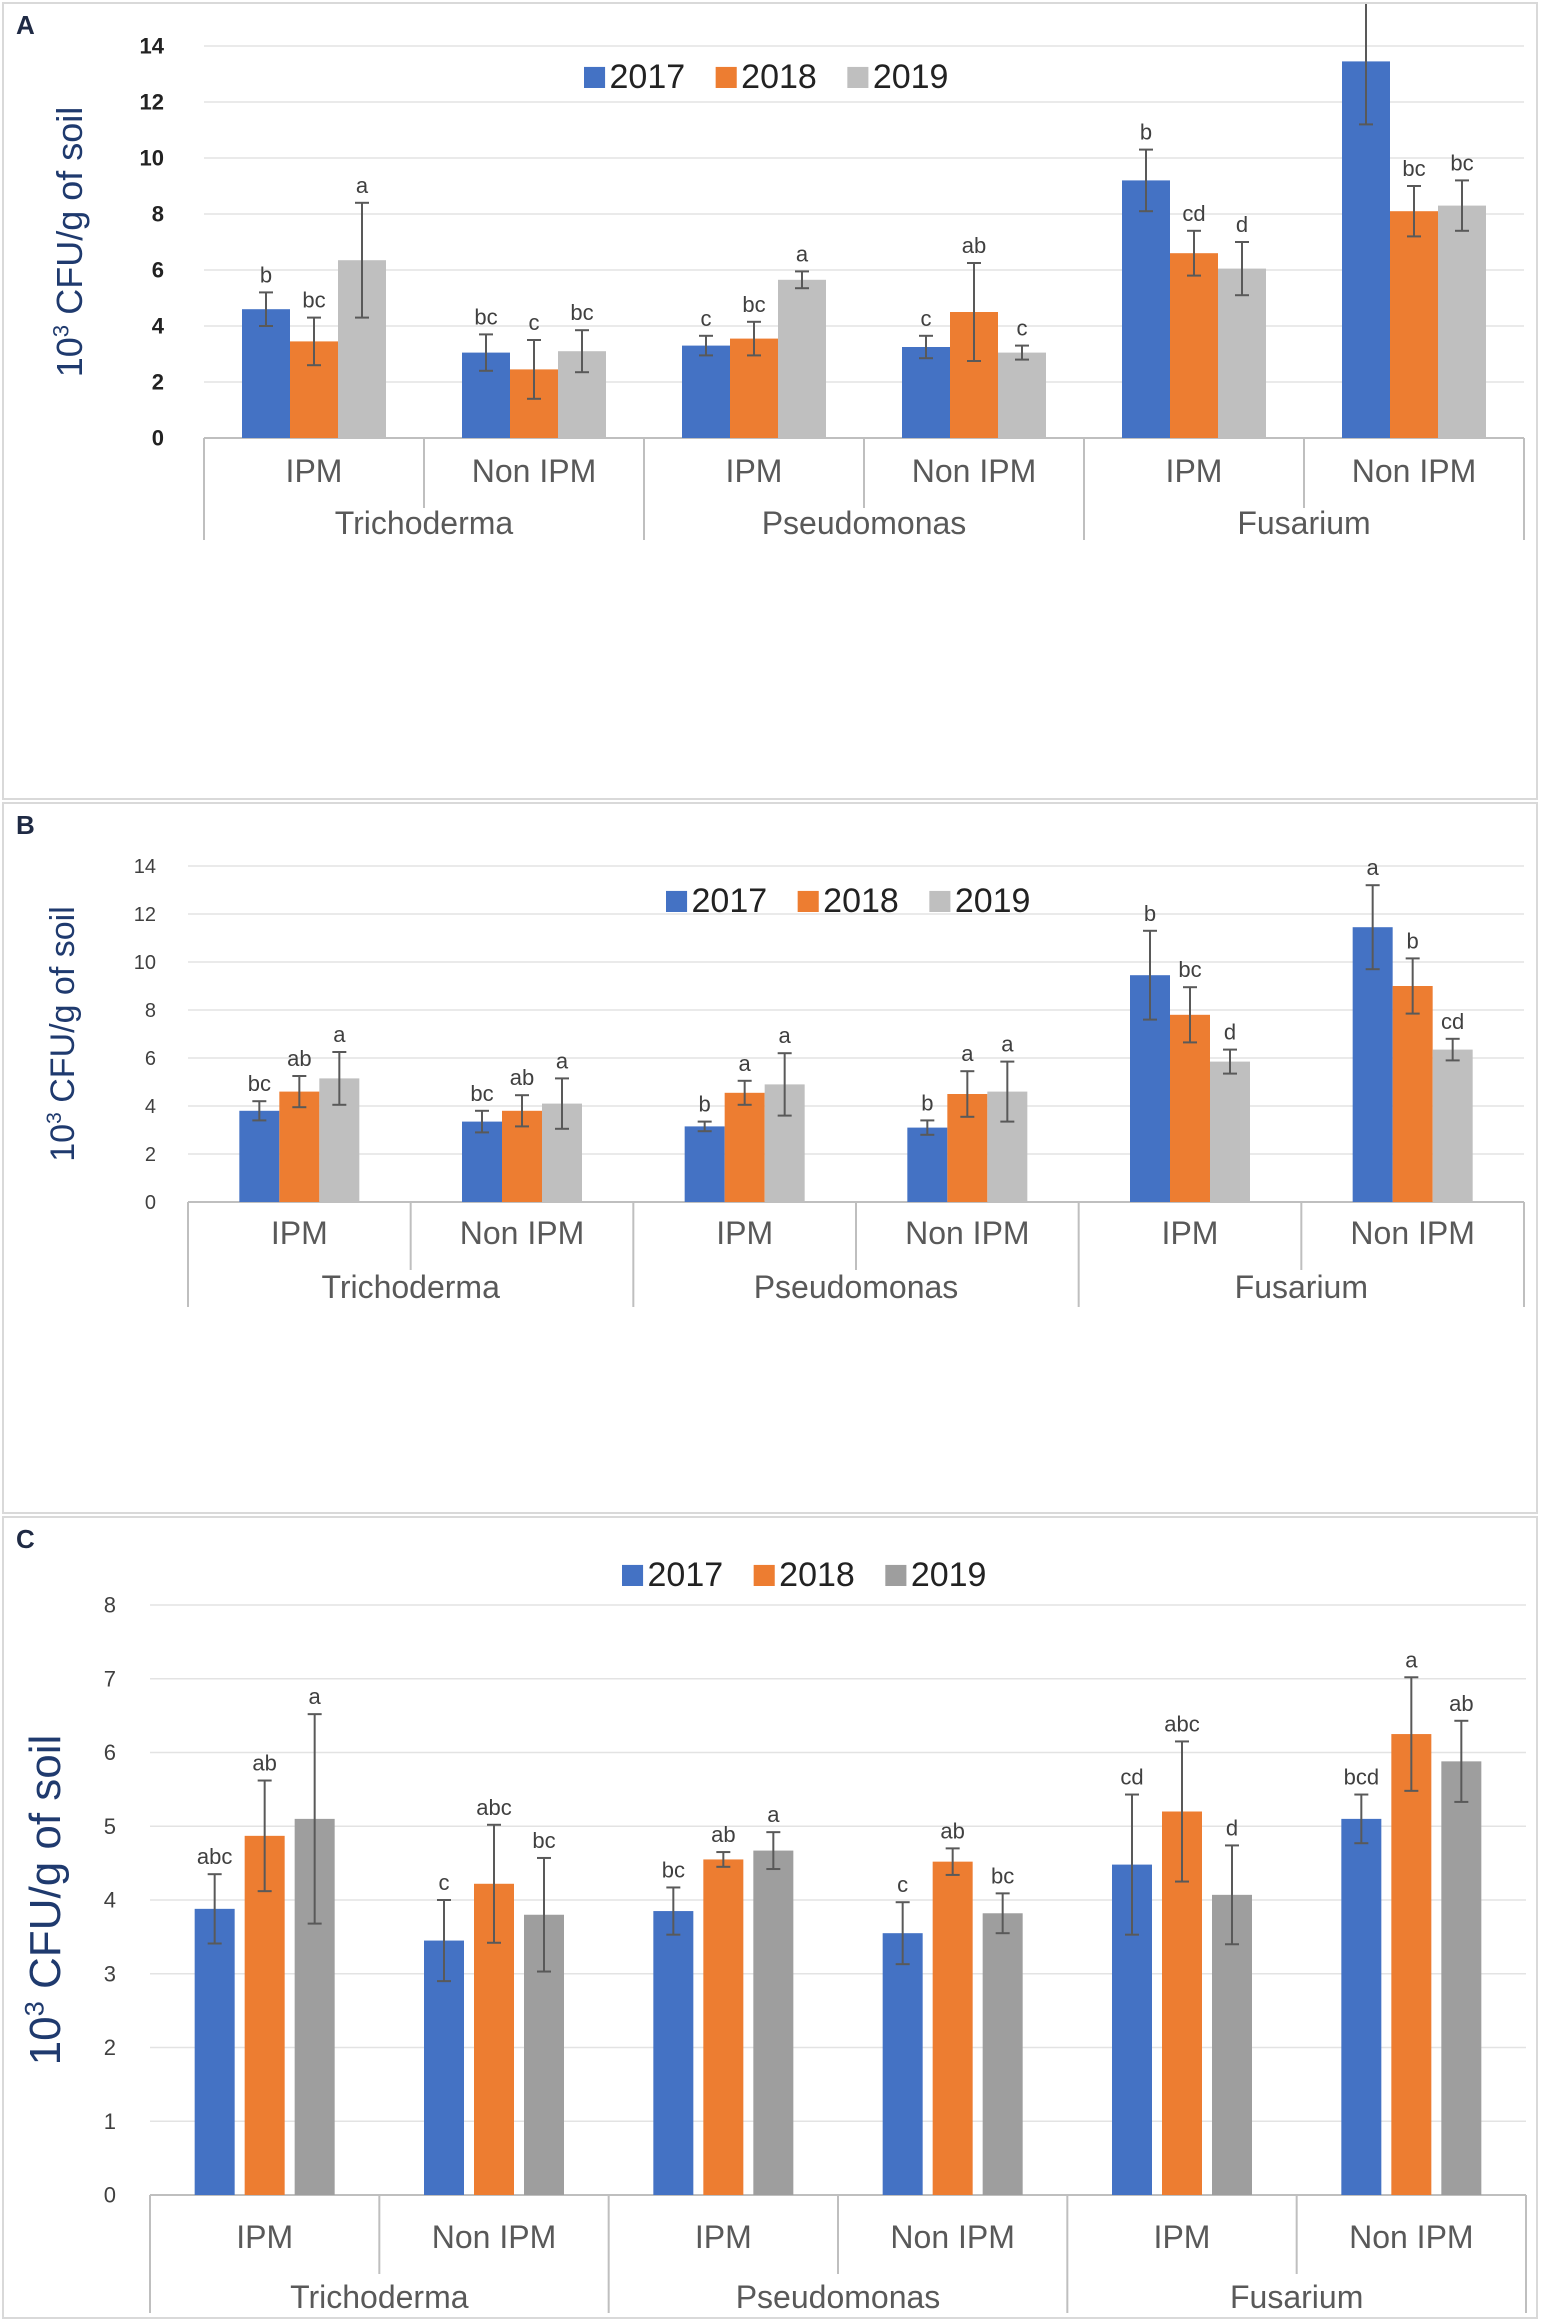 This screenshot has height=2321, width=1542. I want to click on panel-letter: C, so click(25, 1539).